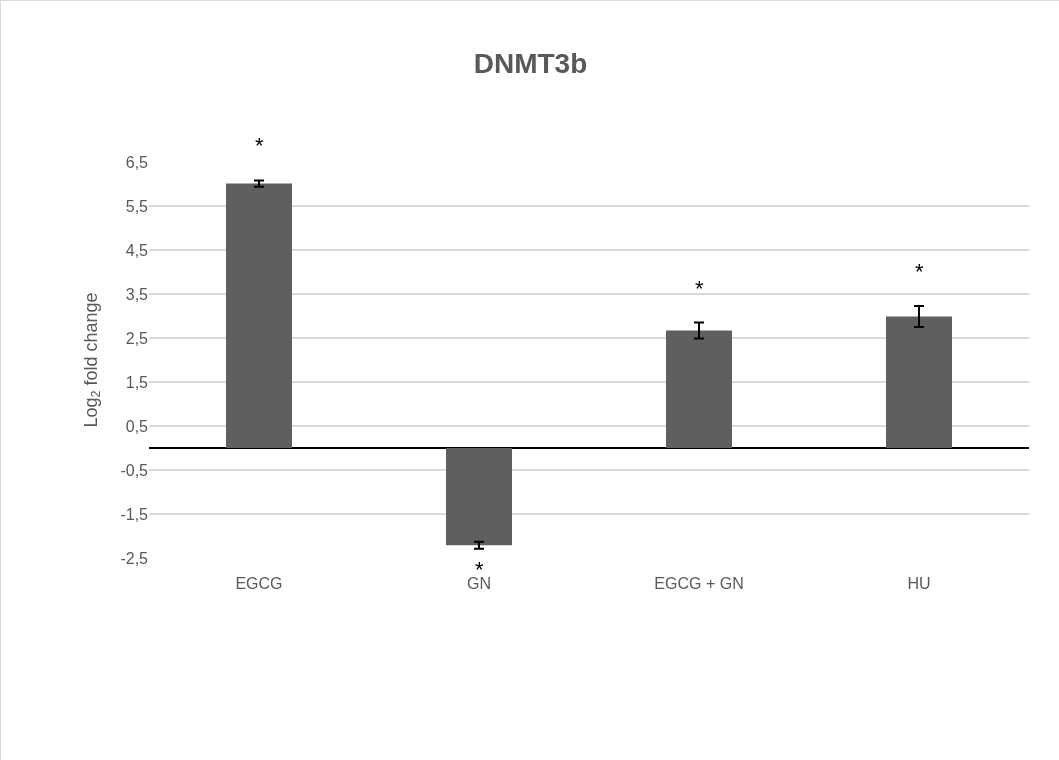 This screenshot has height=760, width=1059. I want to click on y-tick-label: 1,5, so click(137, 382).